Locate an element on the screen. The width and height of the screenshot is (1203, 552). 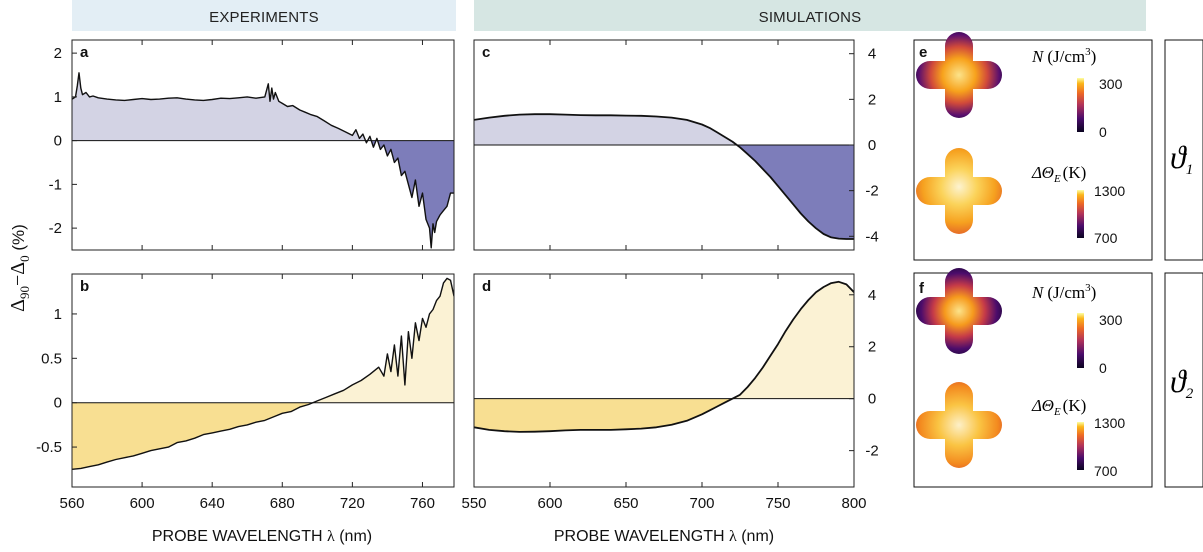
colorbar-t-label-e: ΔΘE (K) is located at coordinates (1058, 174).